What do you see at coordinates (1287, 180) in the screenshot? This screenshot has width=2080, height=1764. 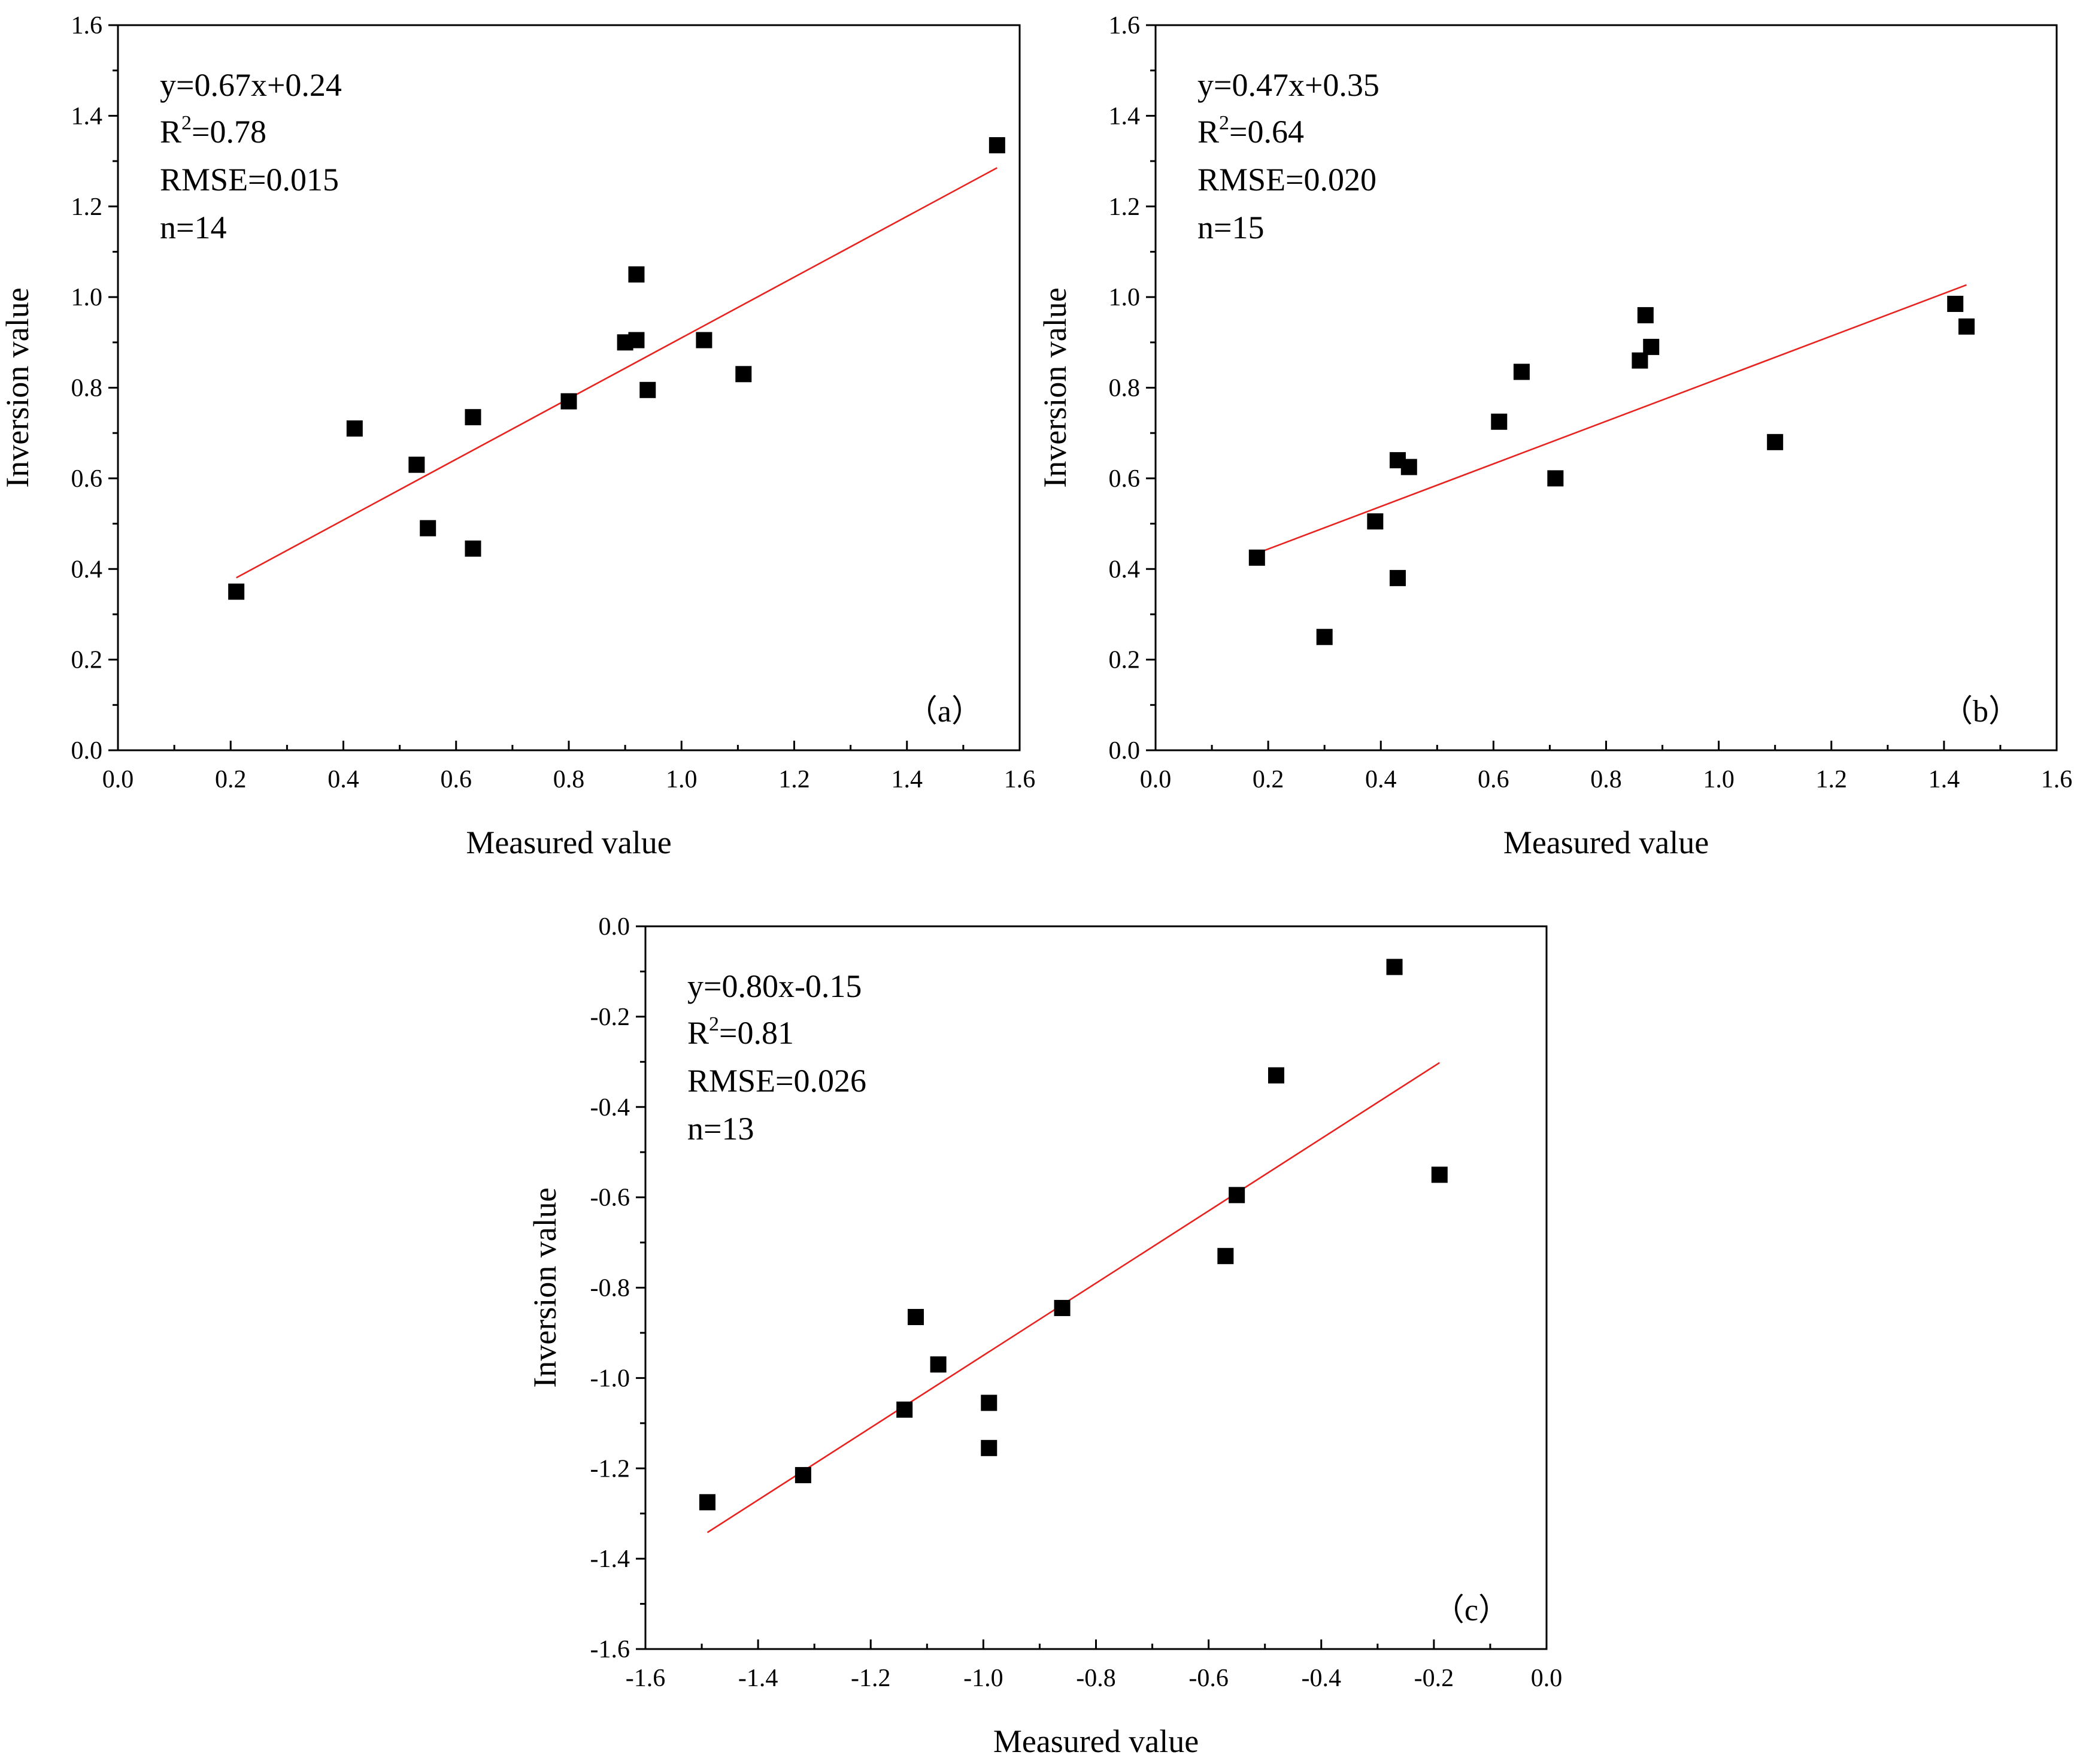 I see `rmse: RMSE=0.020` at bounding box center [1287, 180].